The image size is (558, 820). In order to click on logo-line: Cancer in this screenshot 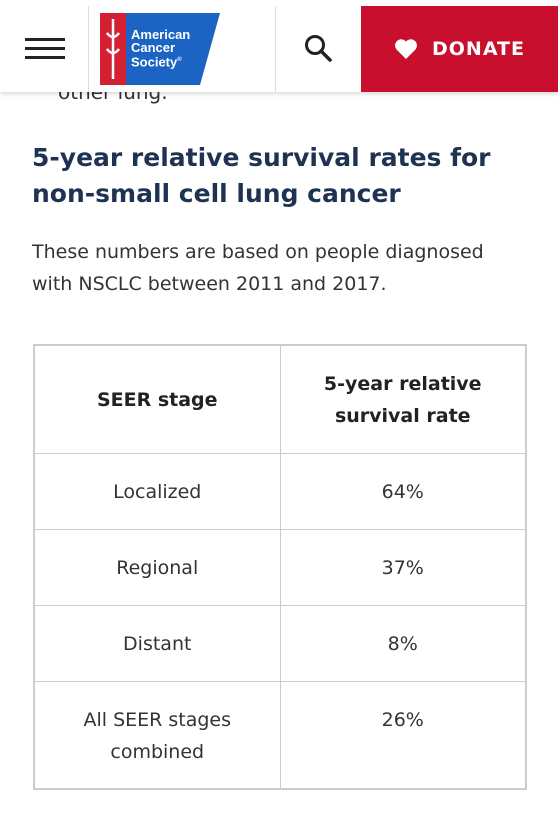, I will do `click(153, 47)`.